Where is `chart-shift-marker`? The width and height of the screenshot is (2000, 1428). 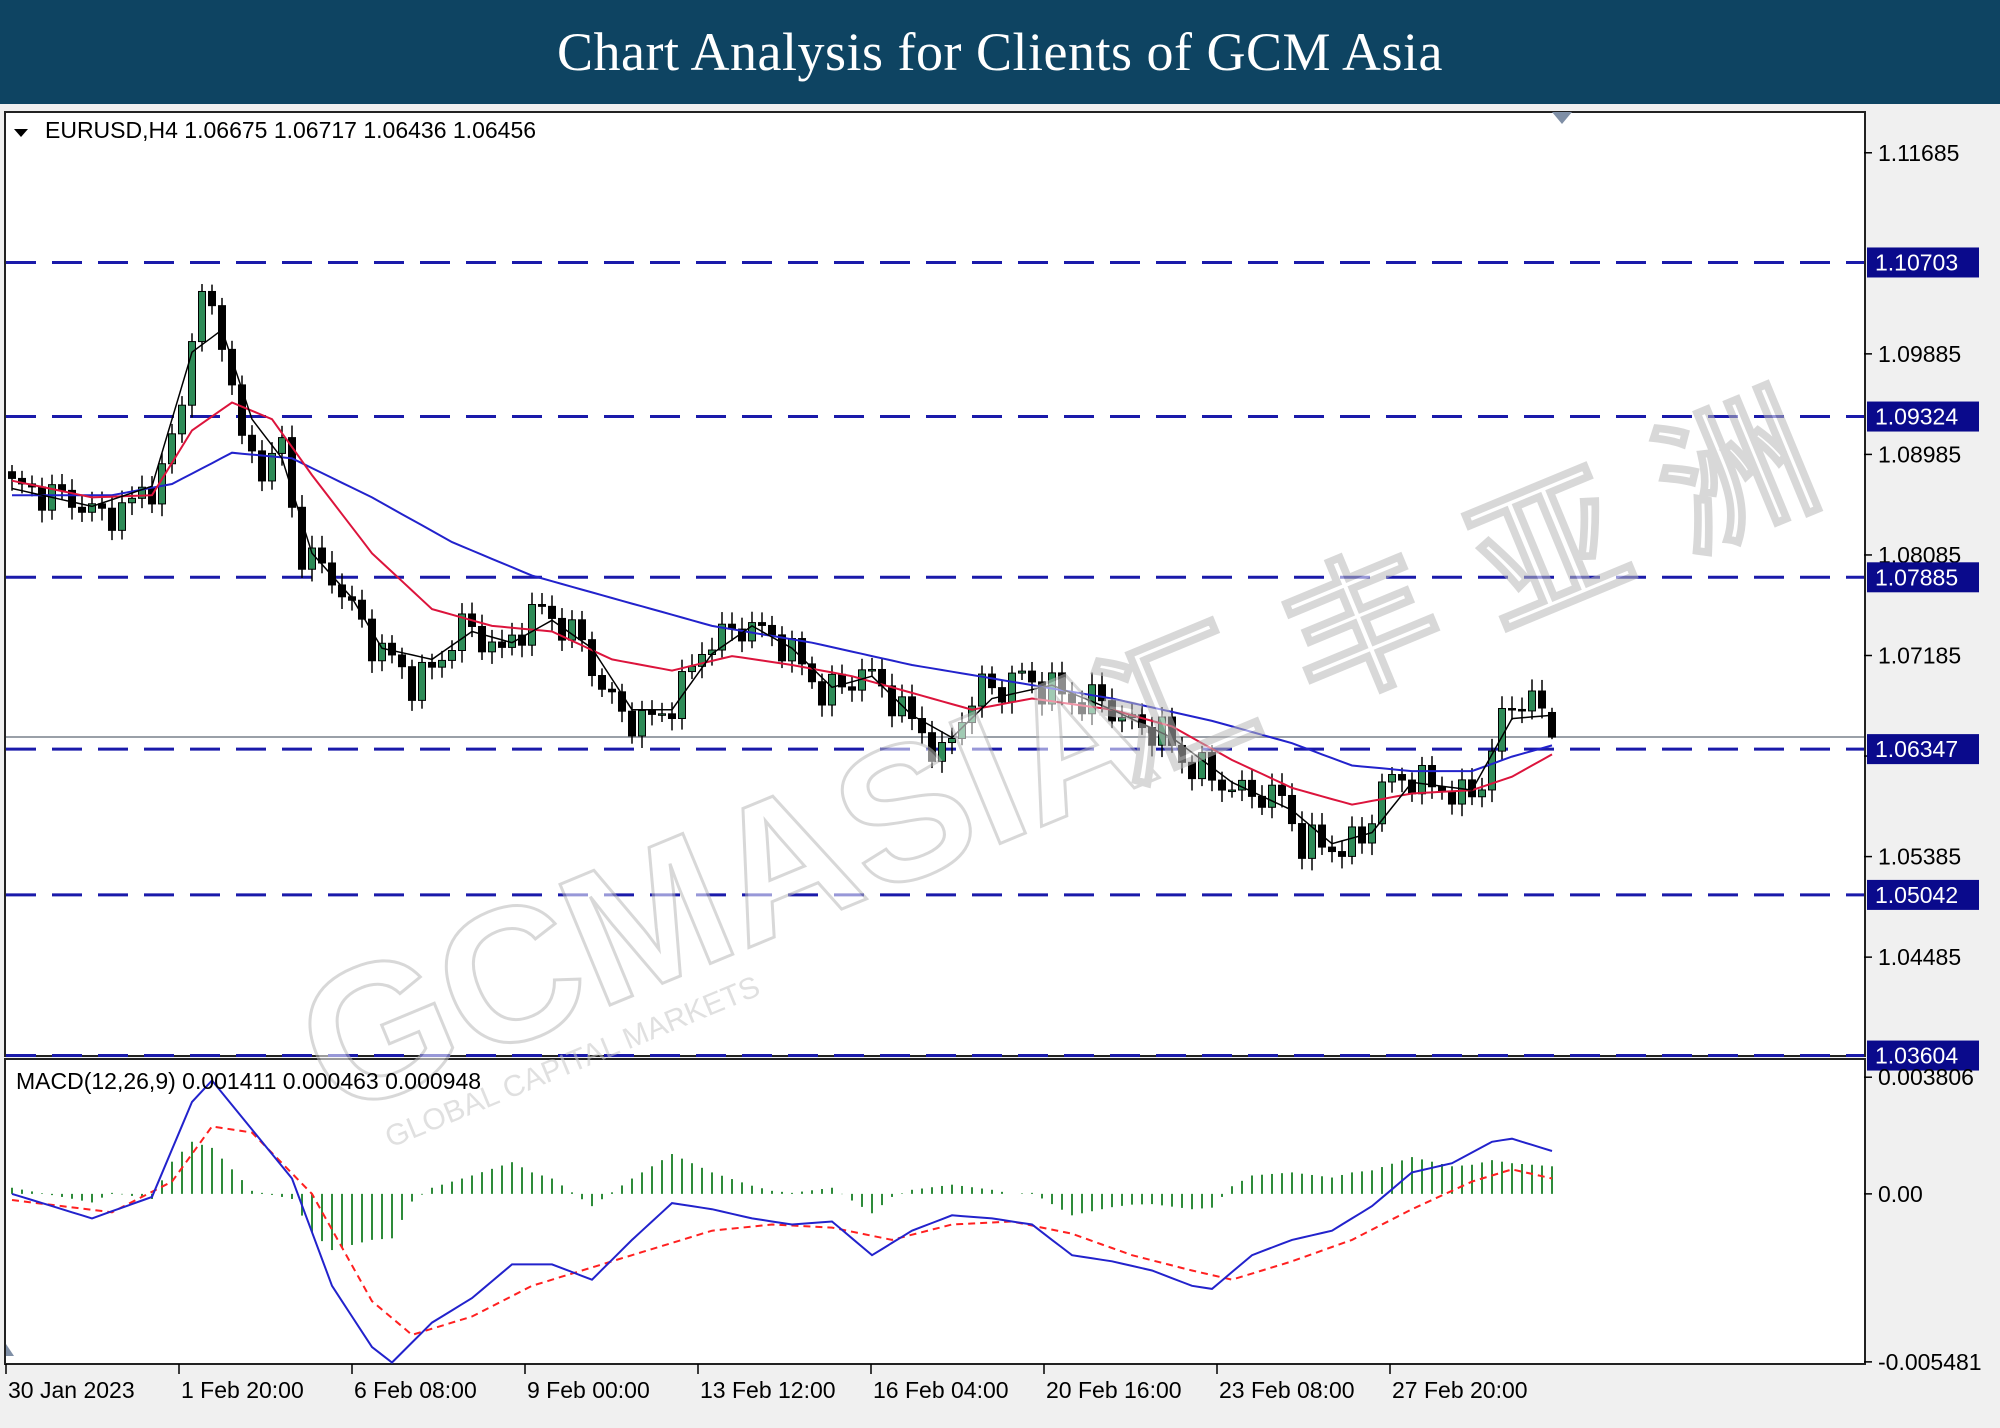
chart-shift-marker is located at coordinates (1562, 118).